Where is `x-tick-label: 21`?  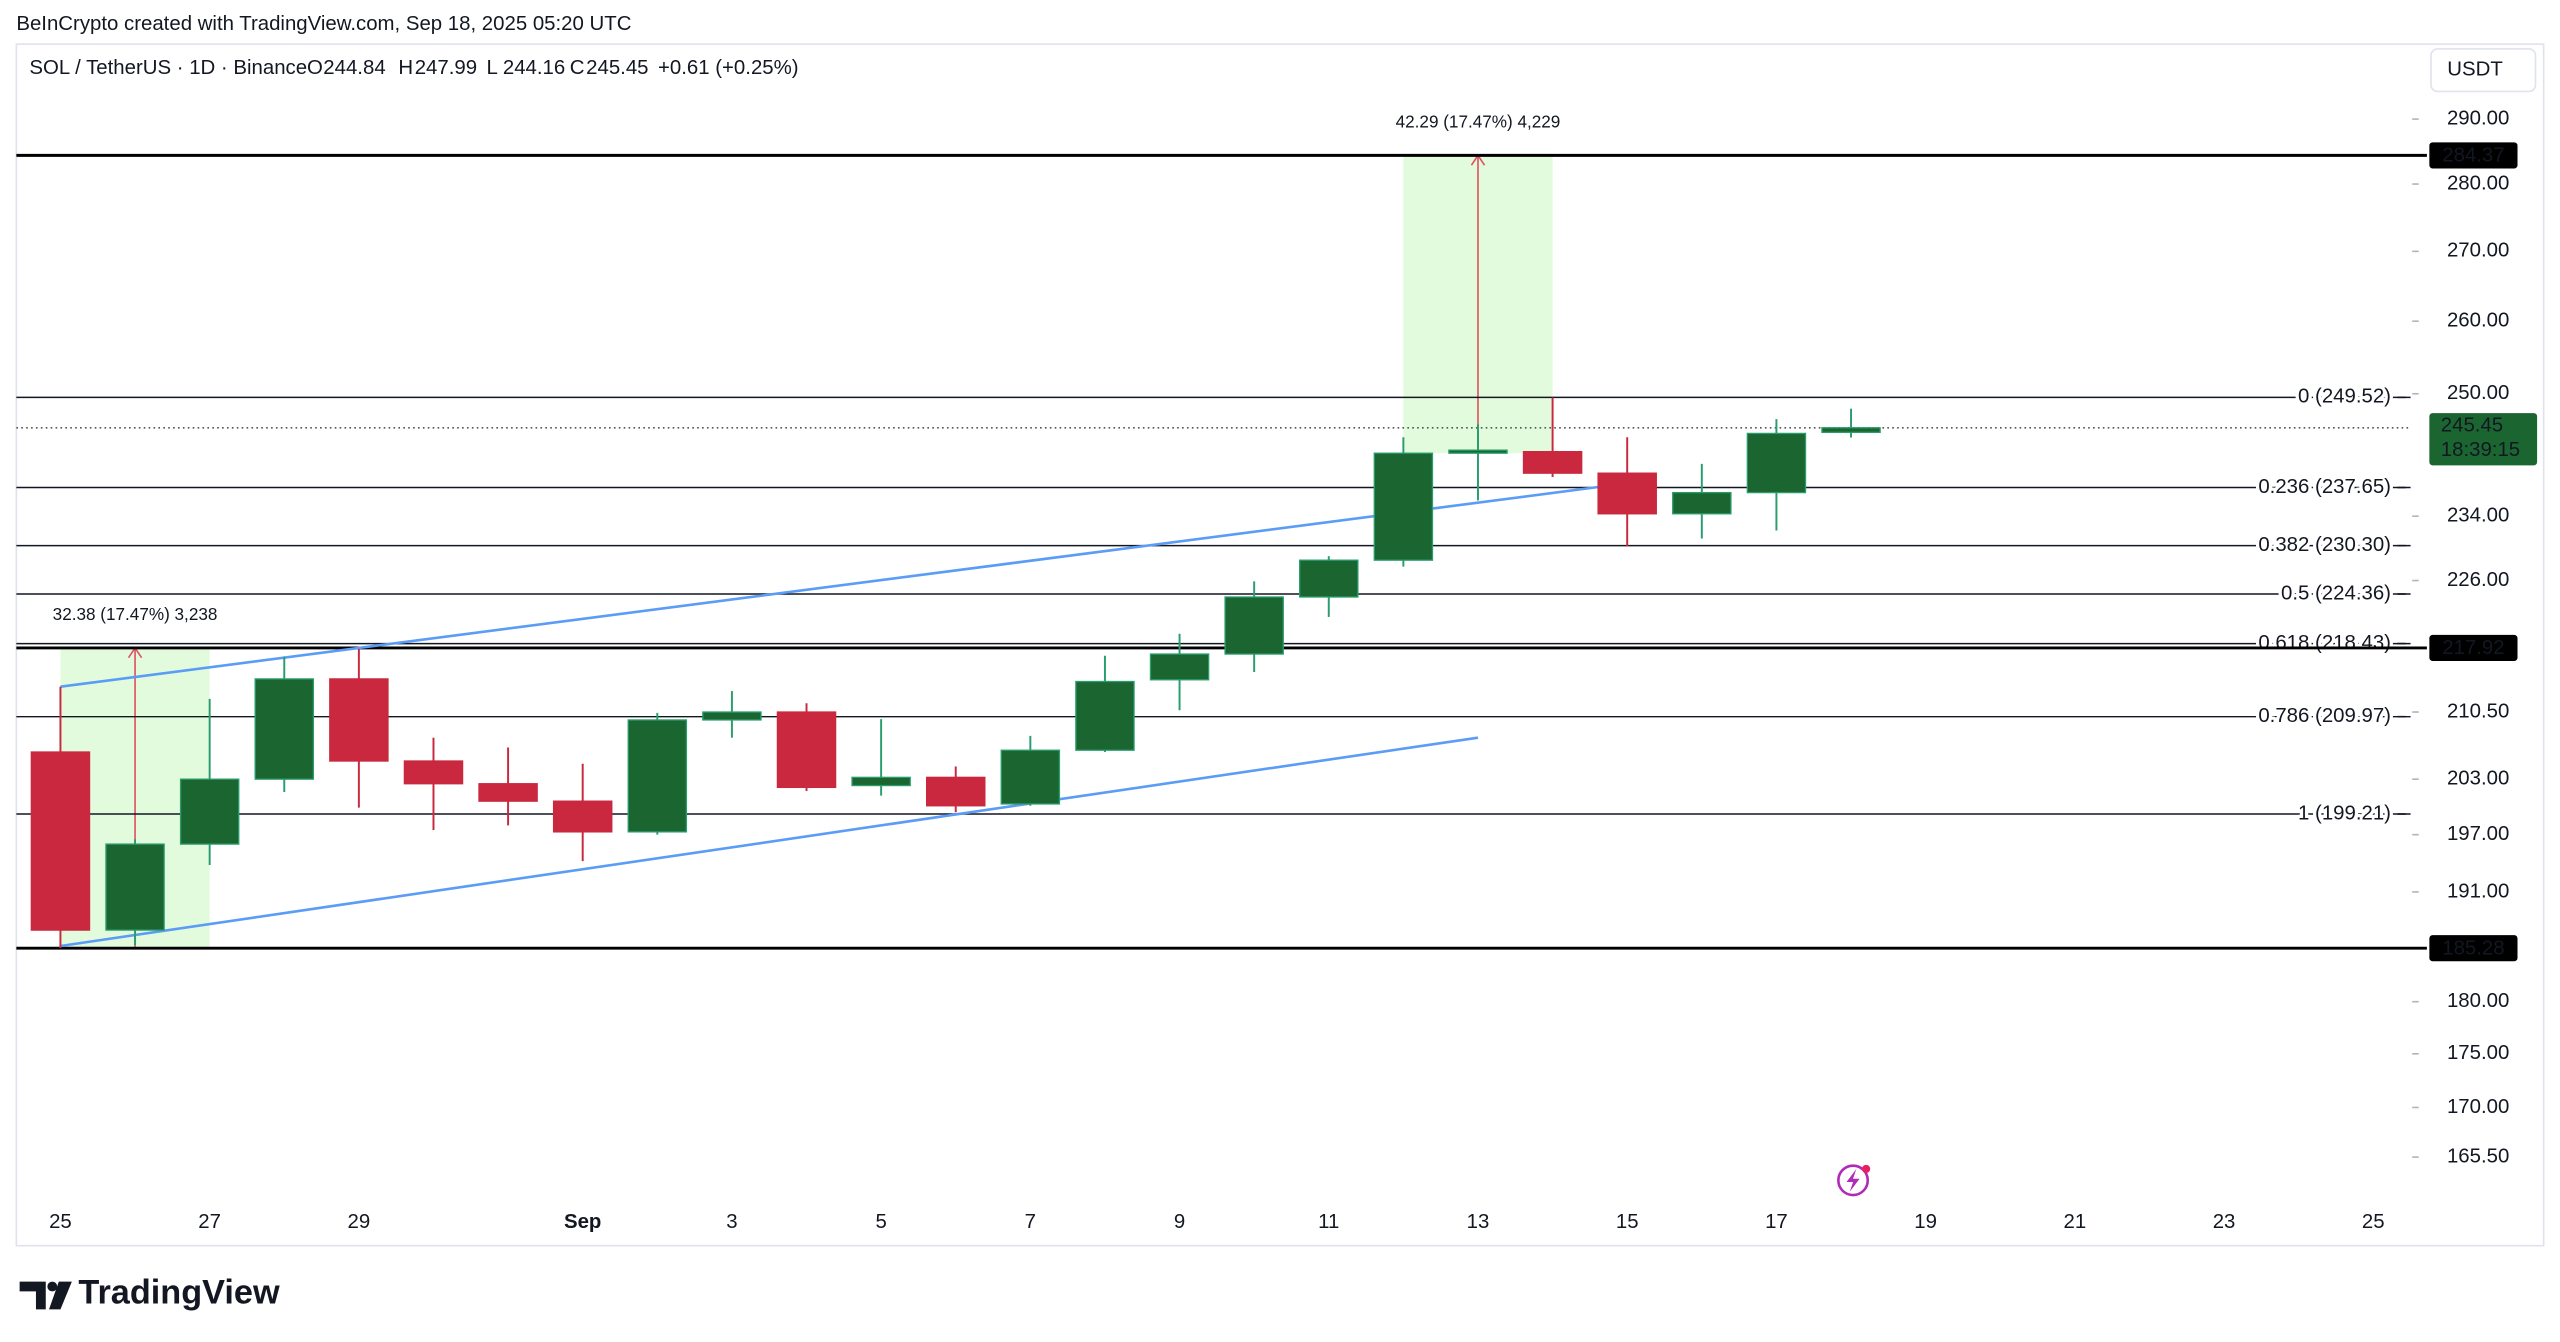
x-tick-label: 21 is located at coordinates (2075, 1222).